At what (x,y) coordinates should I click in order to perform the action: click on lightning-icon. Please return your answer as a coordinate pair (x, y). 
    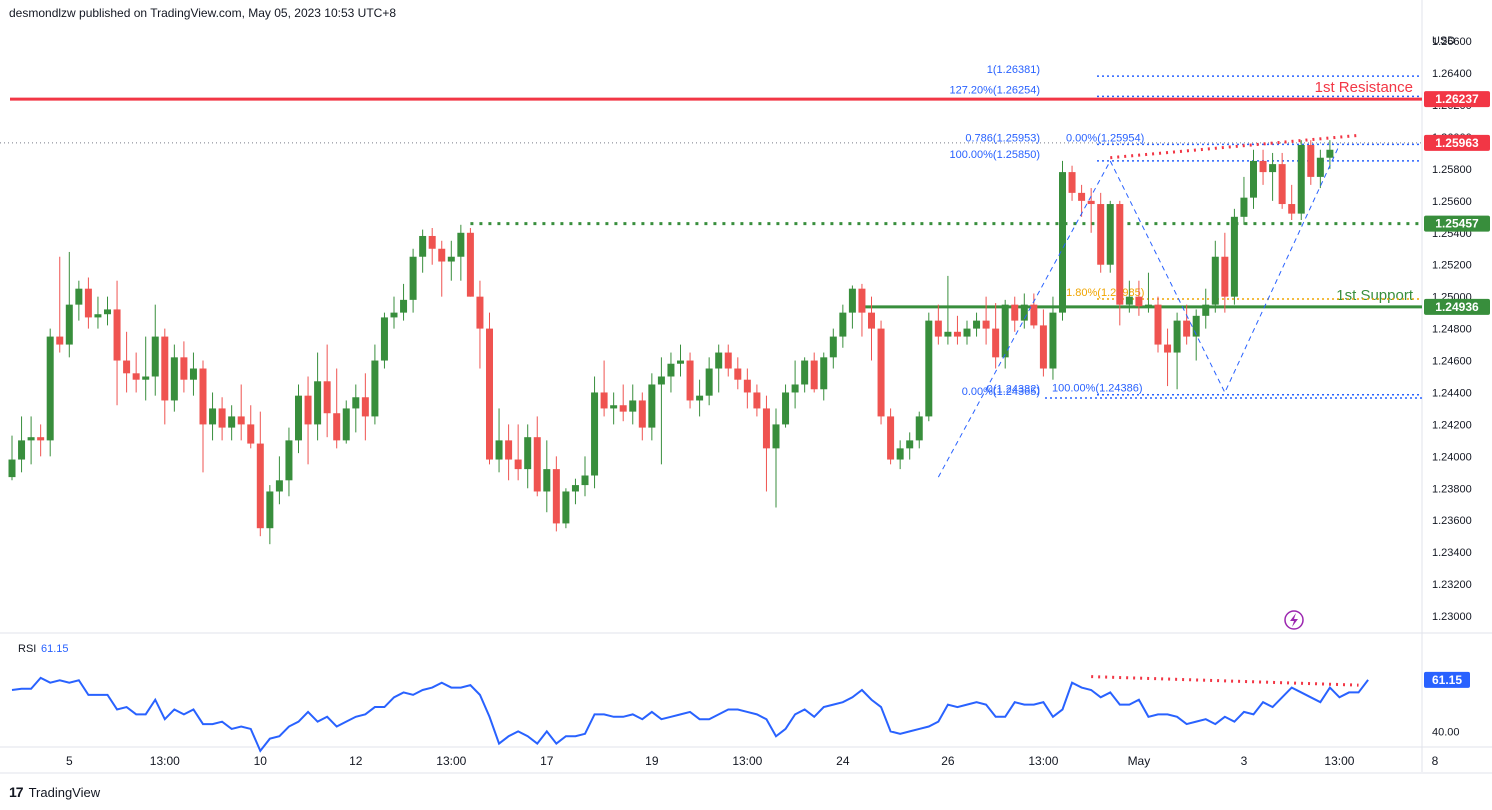
    Looking at the image, I should click on (1294, 620).